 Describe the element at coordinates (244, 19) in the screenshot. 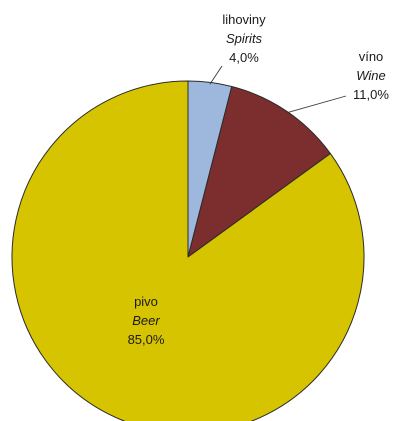

I see `slice-label-spirits-cz: lihoviny` at that location.